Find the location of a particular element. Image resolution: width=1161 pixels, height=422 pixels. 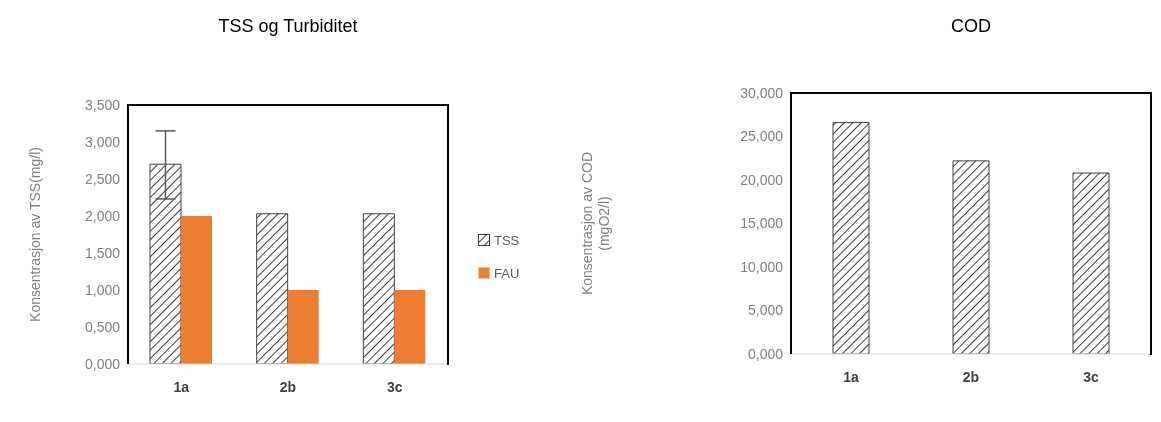

y-tick-label: 2,000 is located at coordinates (102, 215).